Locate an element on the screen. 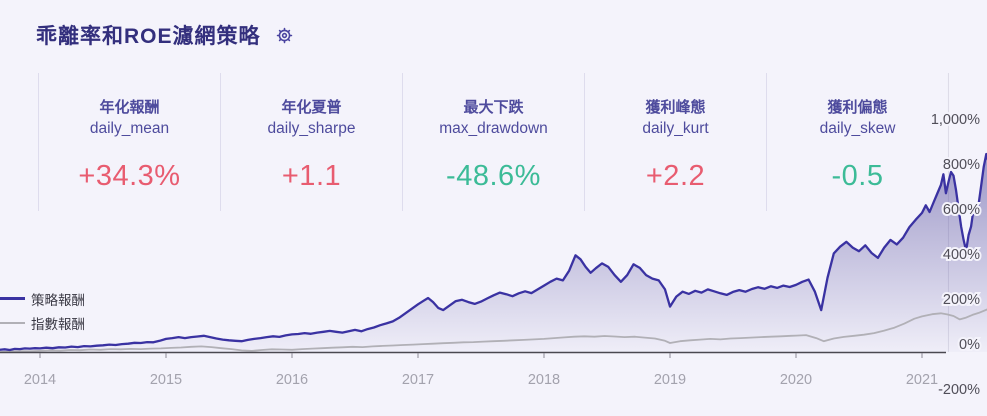 Image resolution: width=987 pixels, height=416 pixels. metric-label-zh: 年化夏普 is located at coordinates (311, 107).